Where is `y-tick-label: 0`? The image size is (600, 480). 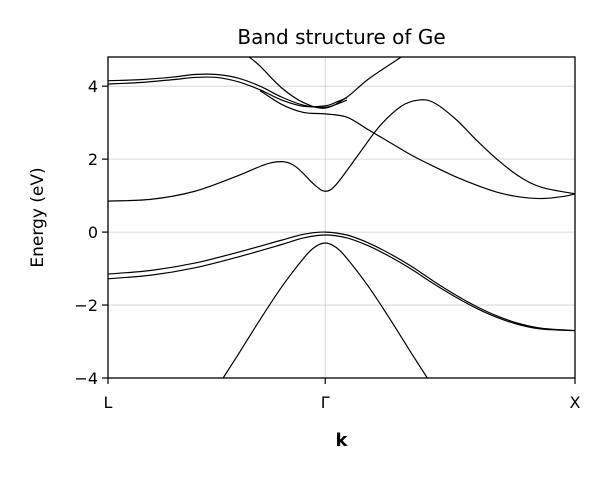
y-tick-label: 0 is located at coordinates (93, 232).